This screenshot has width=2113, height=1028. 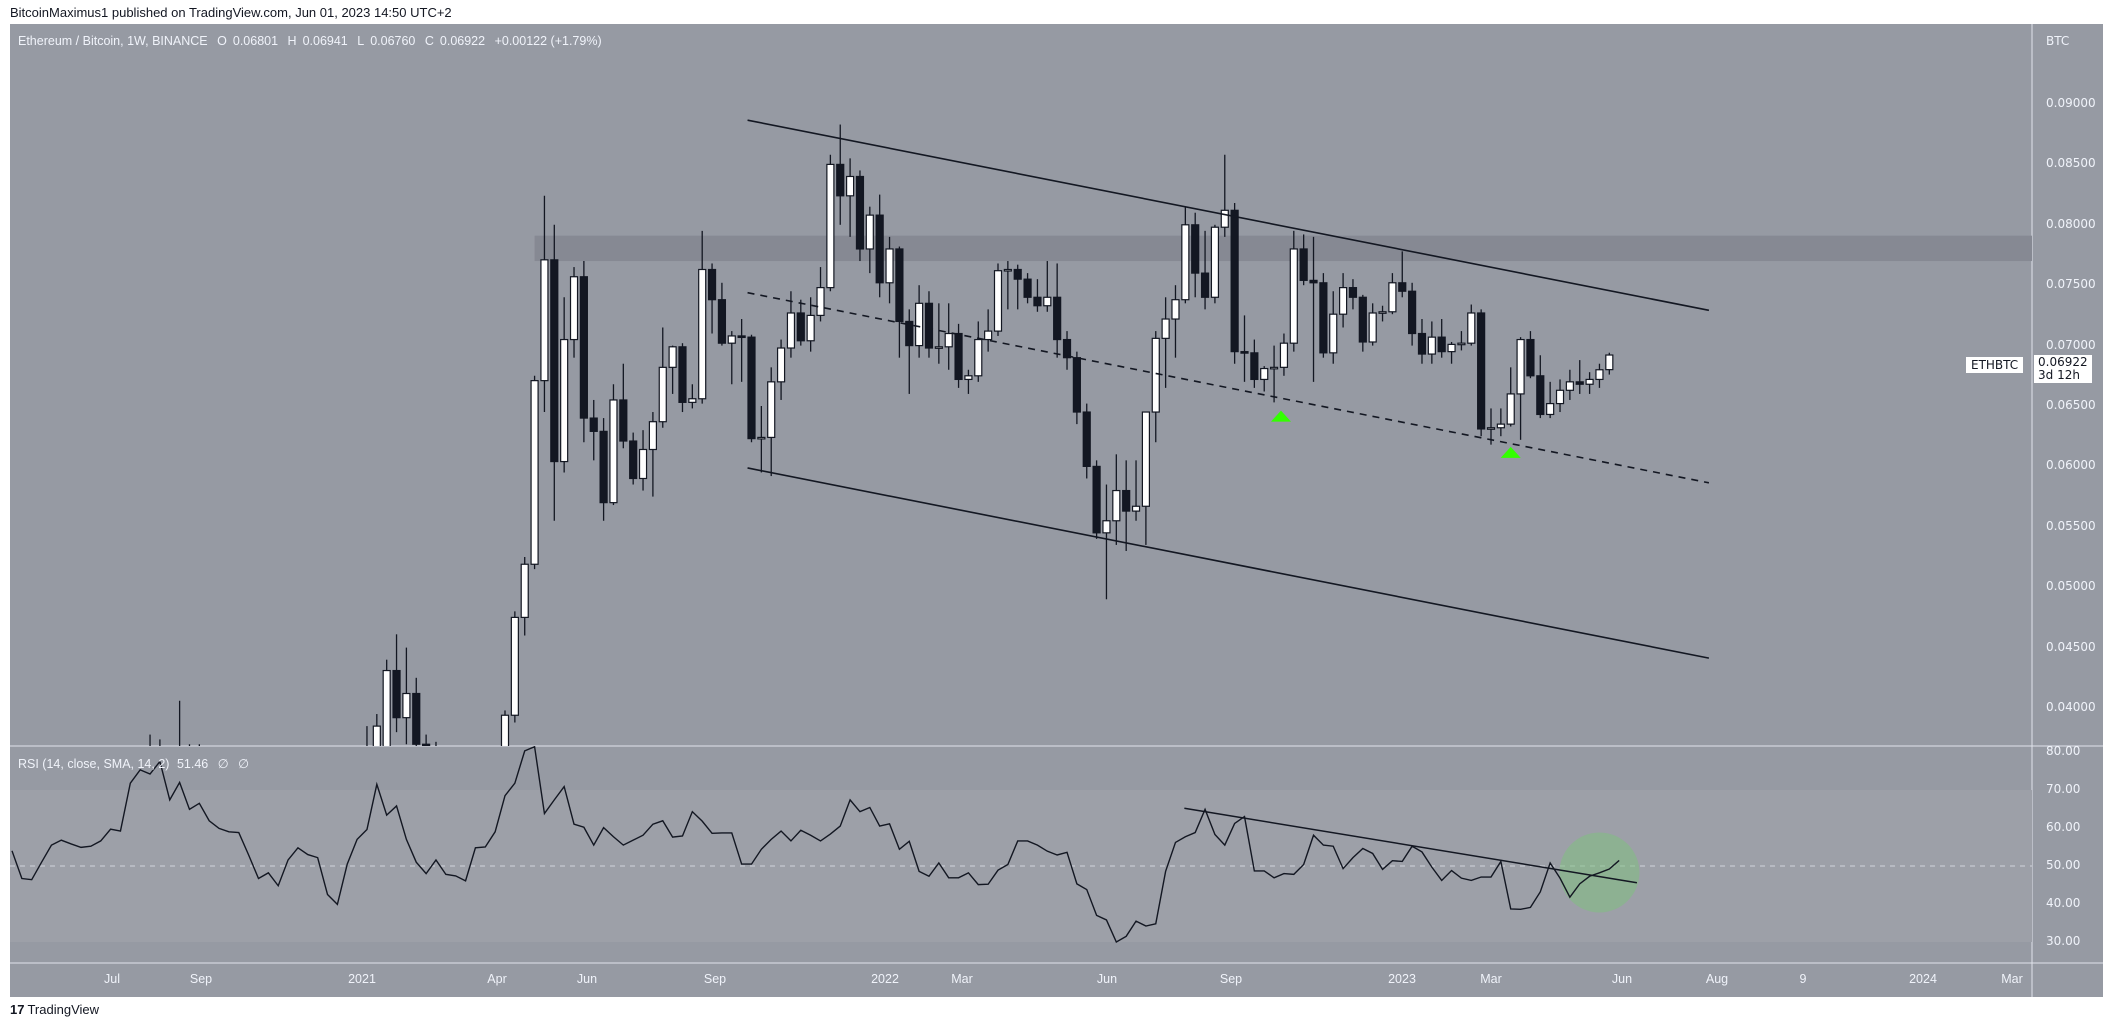 What do you see at coordinates (63, 1009) in the screenshot?
I see `brand-name: TradingView` at bounding box center [63, 1009].